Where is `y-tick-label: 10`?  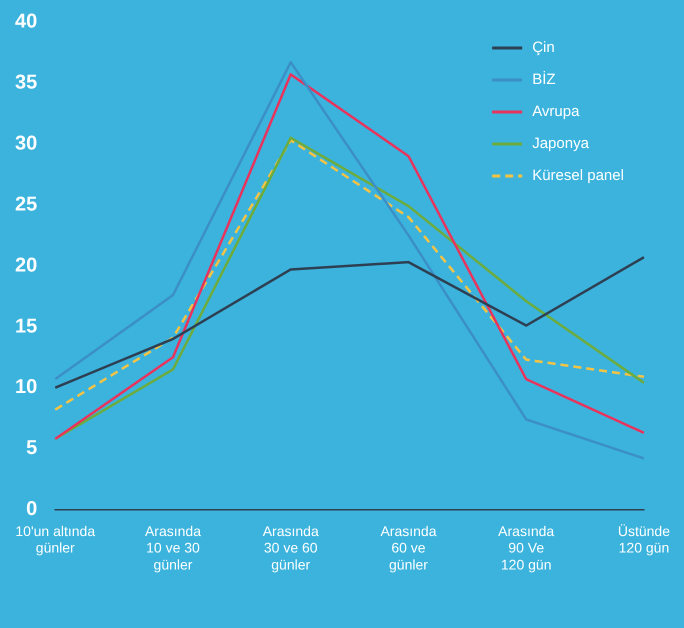 y-tick-label: 10 is located at coordinates (26, 387).